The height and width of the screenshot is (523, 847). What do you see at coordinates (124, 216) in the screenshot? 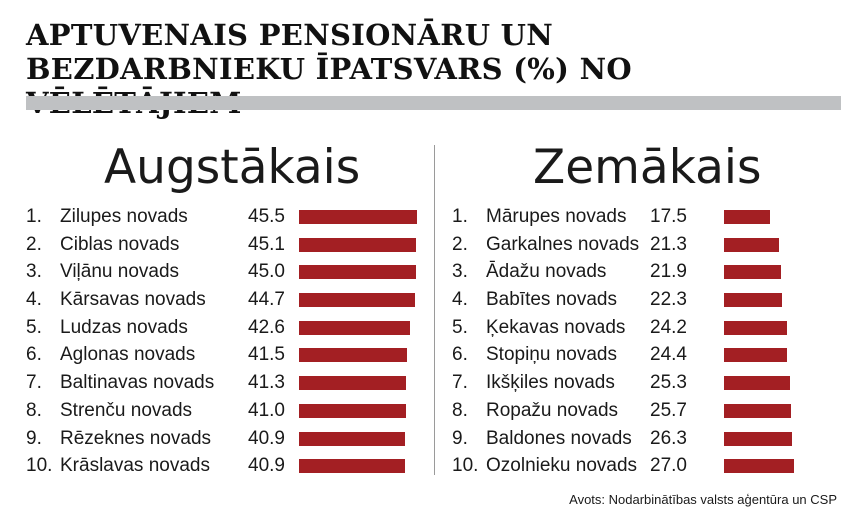
I see `category-label: Zilupes novads` at bounding box center [124, 216].